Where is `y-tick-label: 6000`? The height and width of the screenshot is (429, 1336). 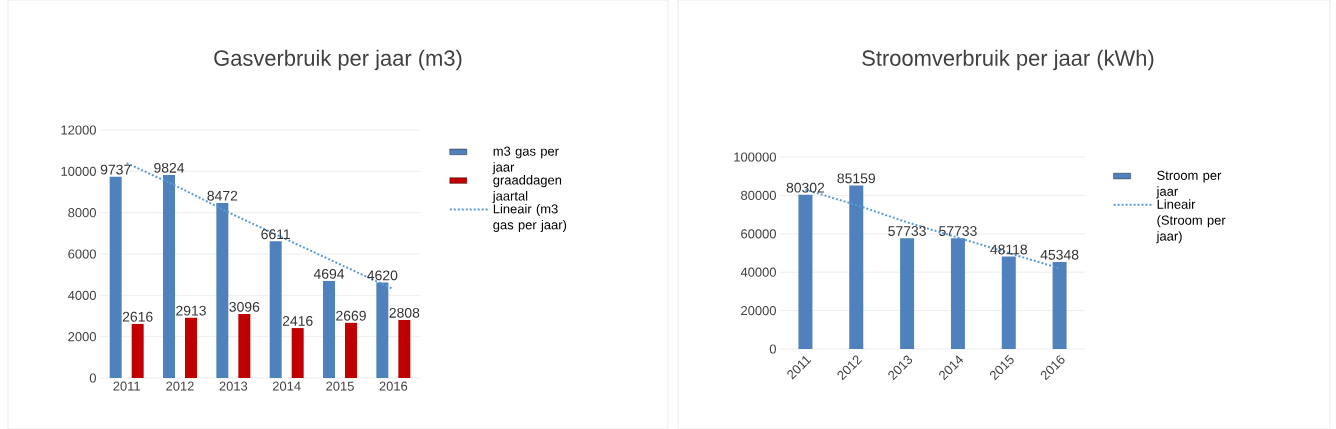
y-tick-label: 6000 is located at coordinates (82, 254).